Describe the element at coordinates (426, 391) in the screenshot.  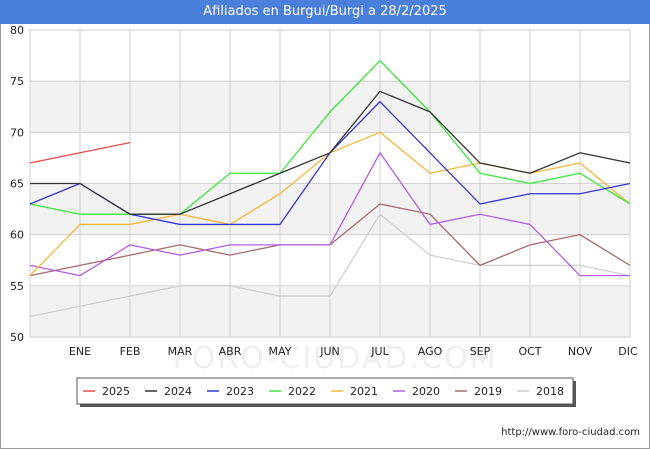
I see `legend-label-2020: 2020` at that location.